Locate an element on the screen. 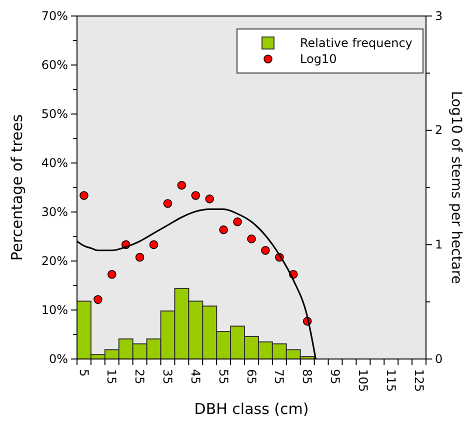 Image resolution: width=467 pixels, height=424 pixels. y-tick-label: 70% is located at coordinates (54, 15).